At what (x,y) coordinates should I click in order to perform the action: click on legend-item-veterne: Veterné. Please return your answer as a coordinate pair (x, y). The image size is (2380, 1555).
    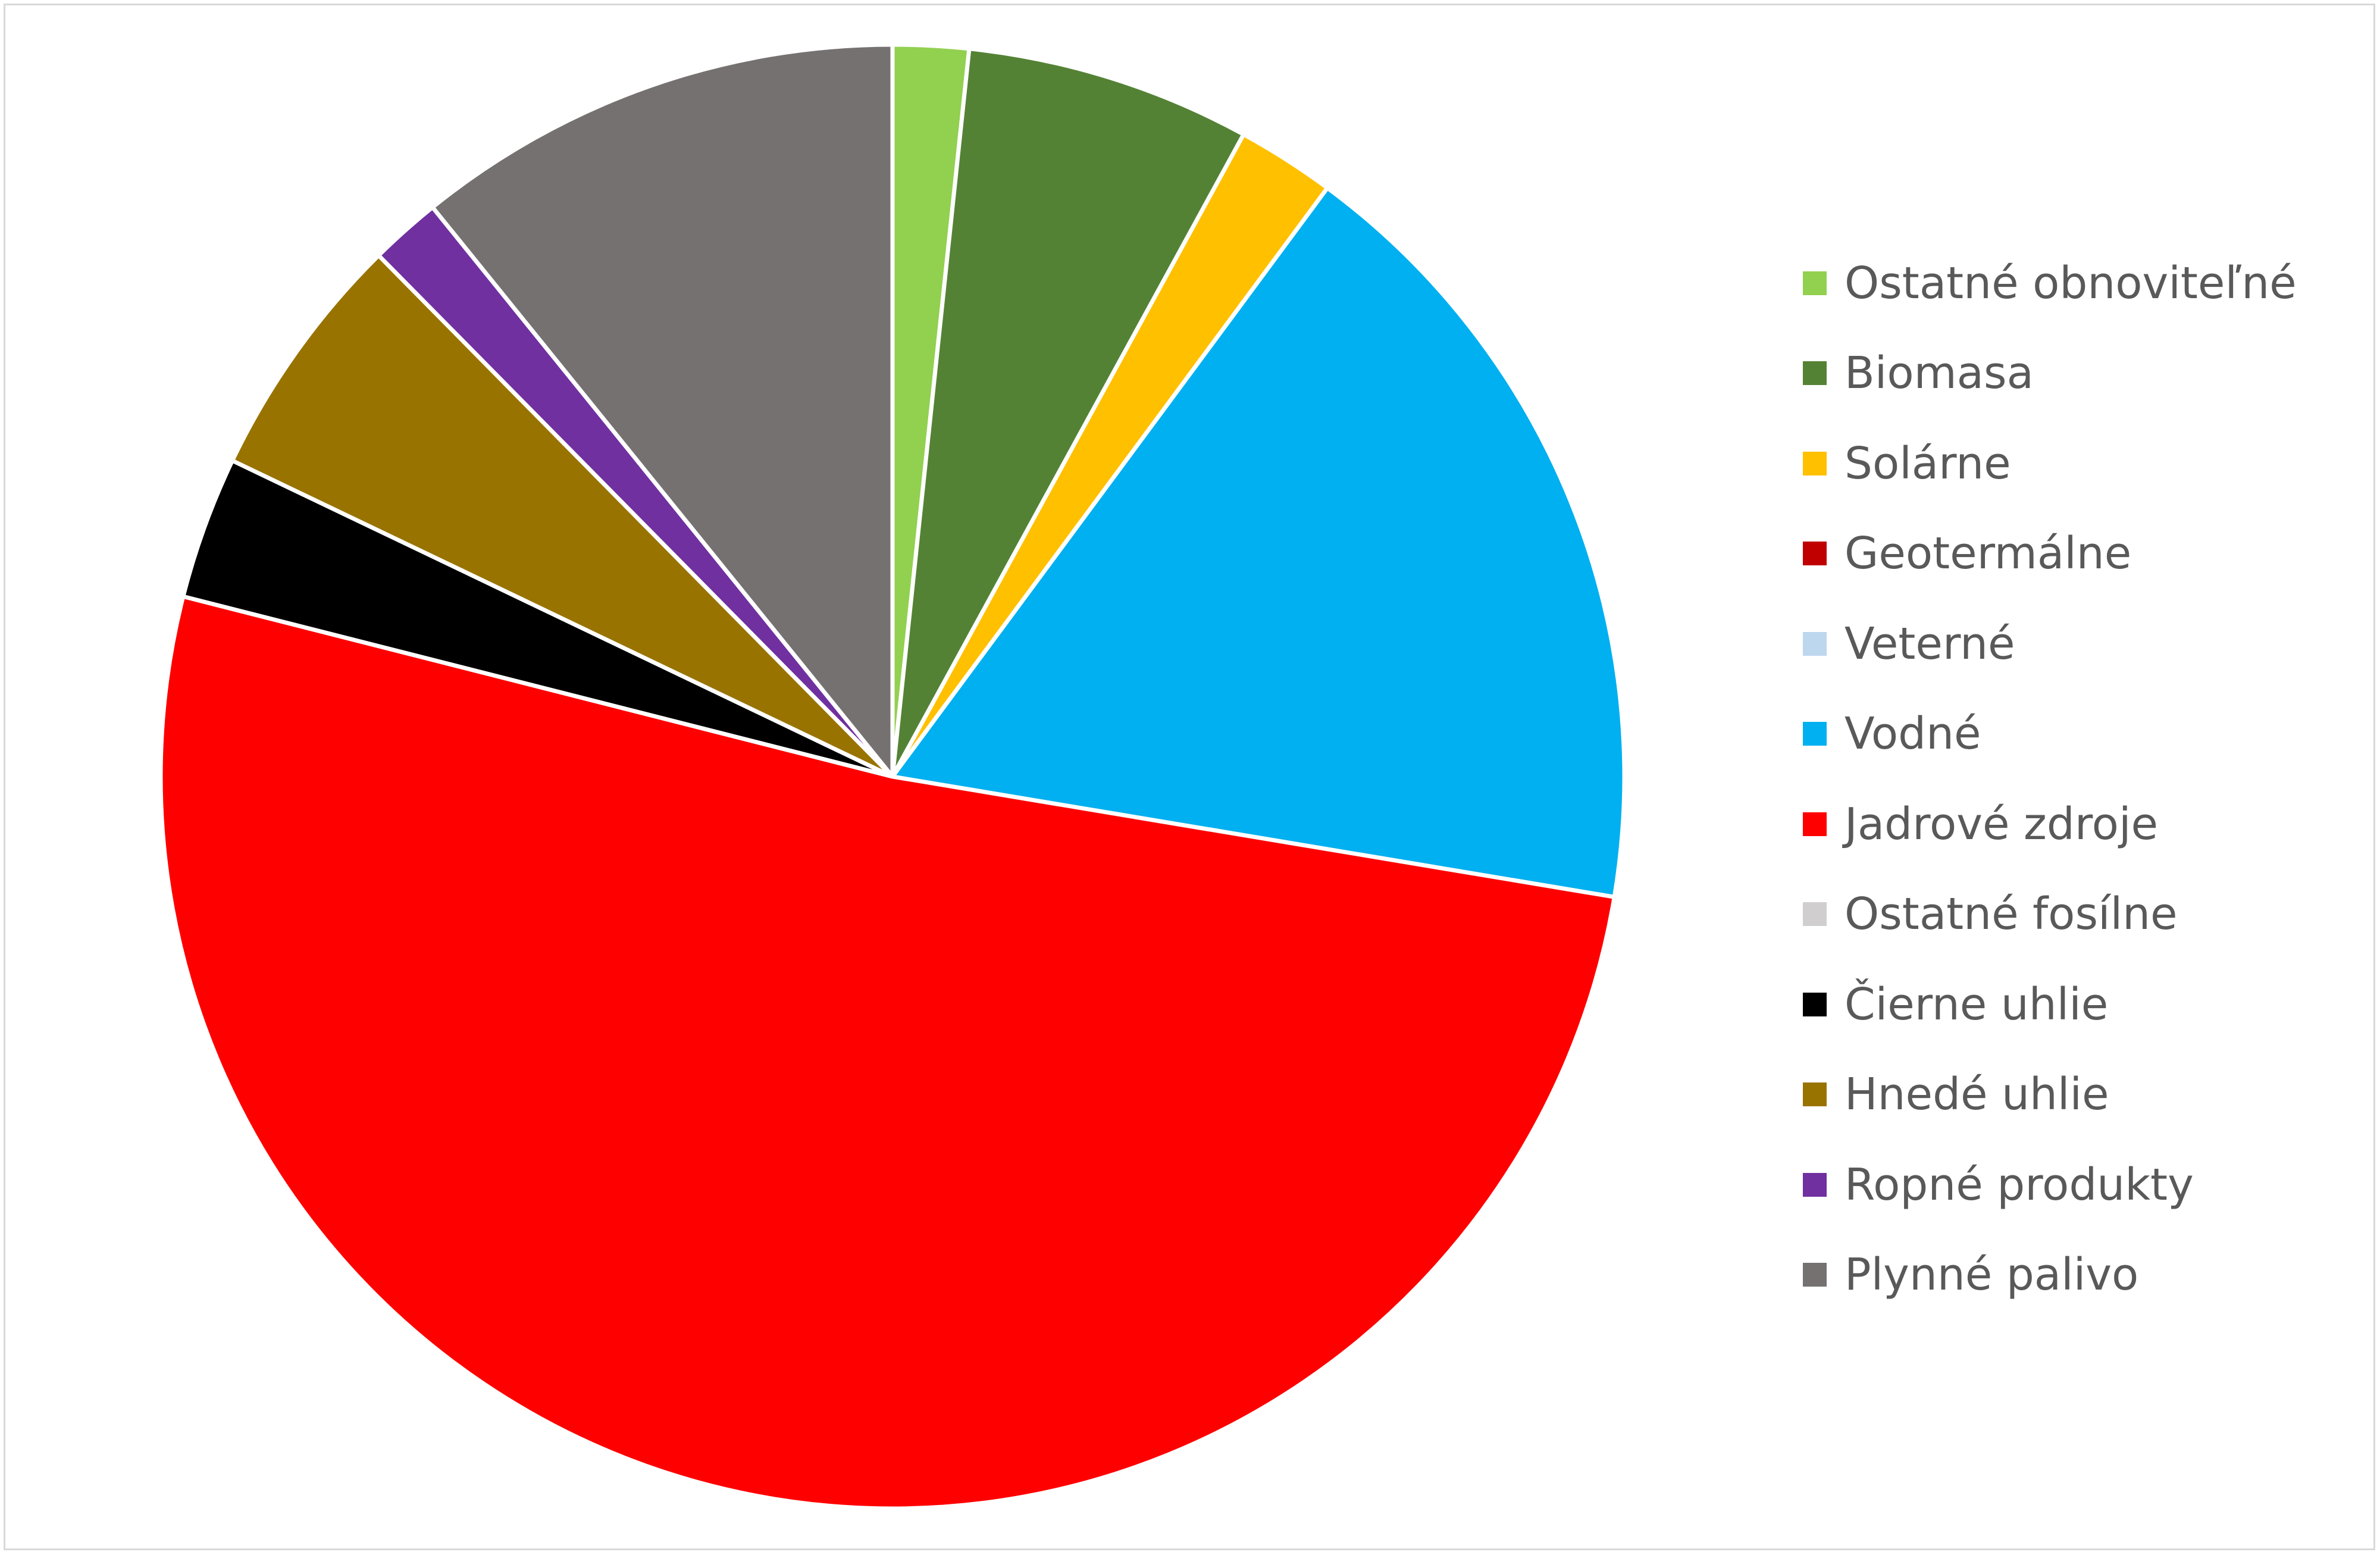
    Looking at the image, I should click on (2085, 644).